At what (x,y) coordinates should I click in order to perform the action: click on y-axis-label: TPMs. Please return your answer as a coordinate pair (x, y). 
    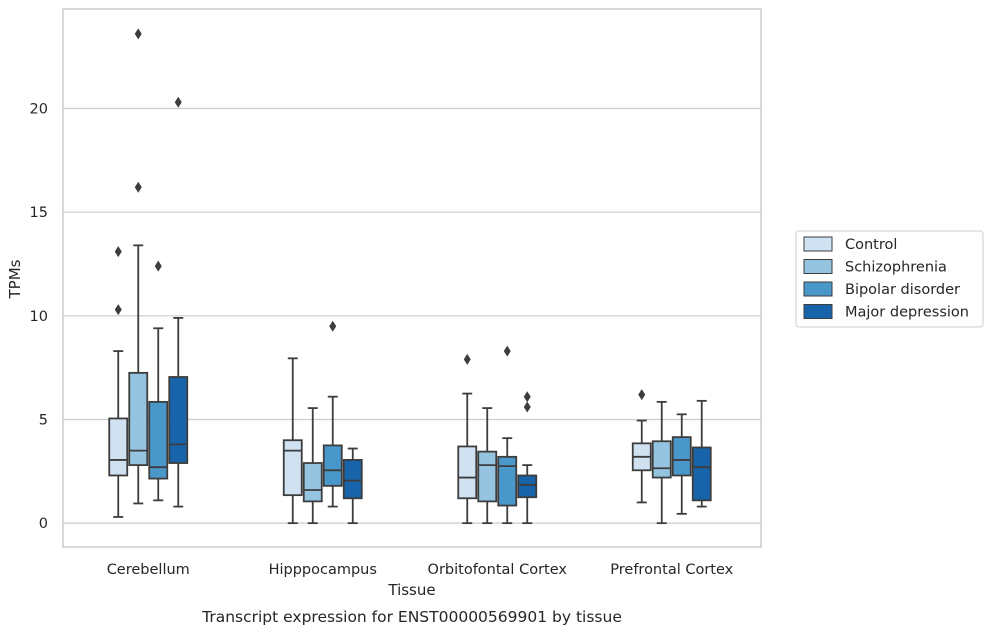
    Looking at the image, I should click on (15, 279).